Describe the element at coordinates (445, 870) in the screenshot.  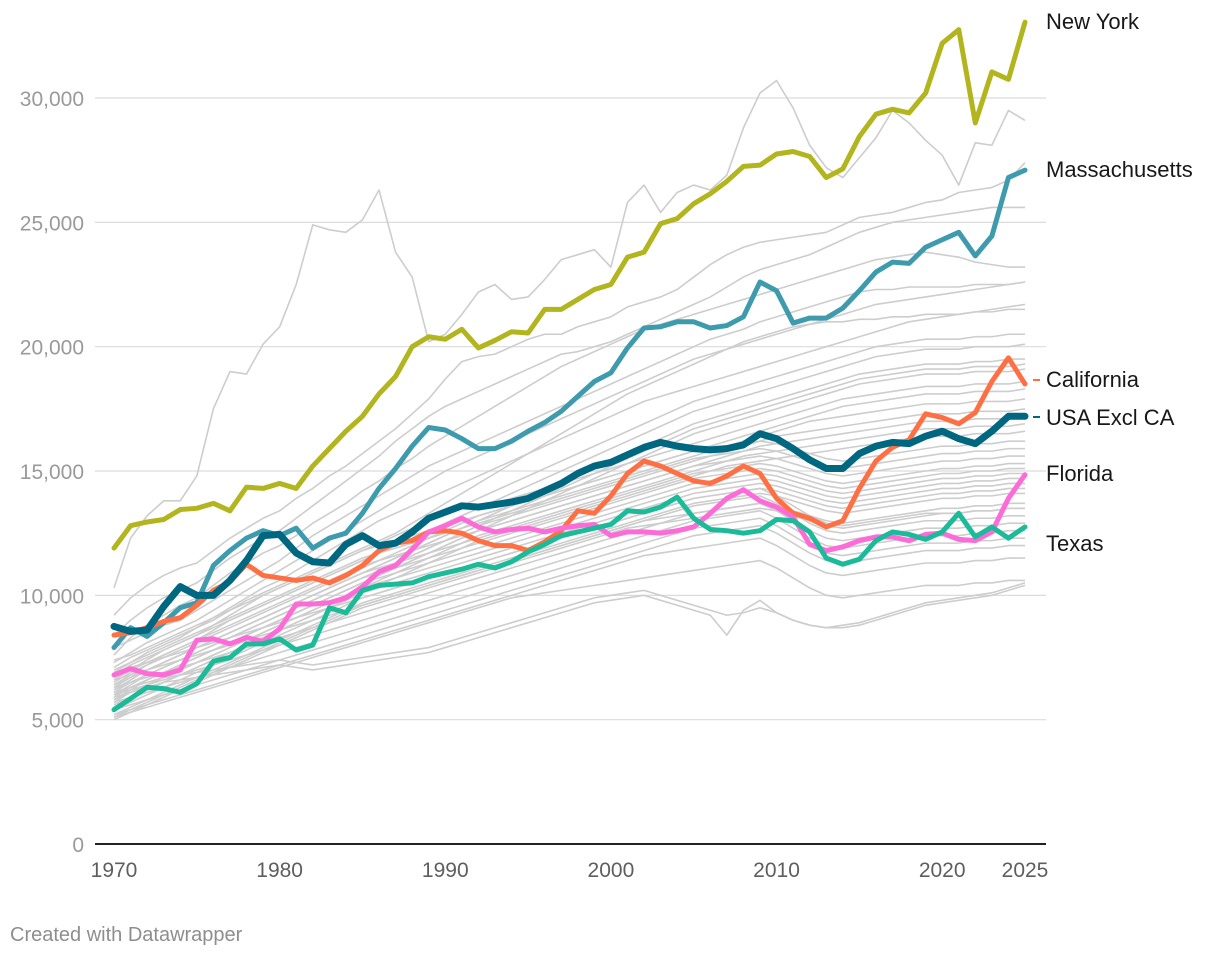
I see `x-tick-label-1990: 1990` at that location.